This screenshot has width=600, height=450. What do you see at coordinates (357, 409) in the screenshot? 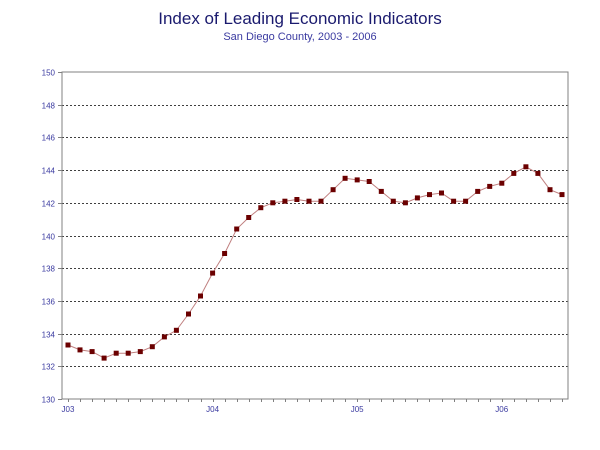
I see `x-tick-label: J05` at bounding box center [357, 409].